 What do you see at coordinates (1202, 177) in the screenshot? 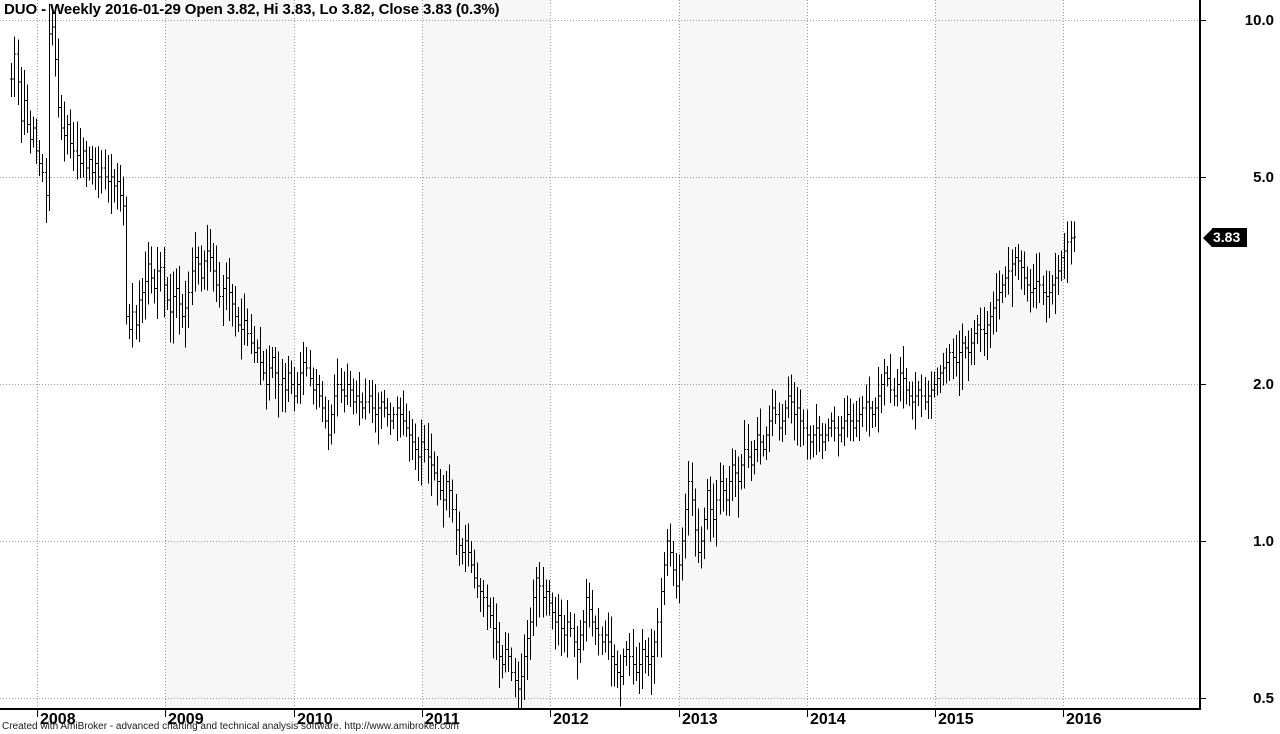
I see `y-tick-mark-5.0` at bounding box center [1202, 177].